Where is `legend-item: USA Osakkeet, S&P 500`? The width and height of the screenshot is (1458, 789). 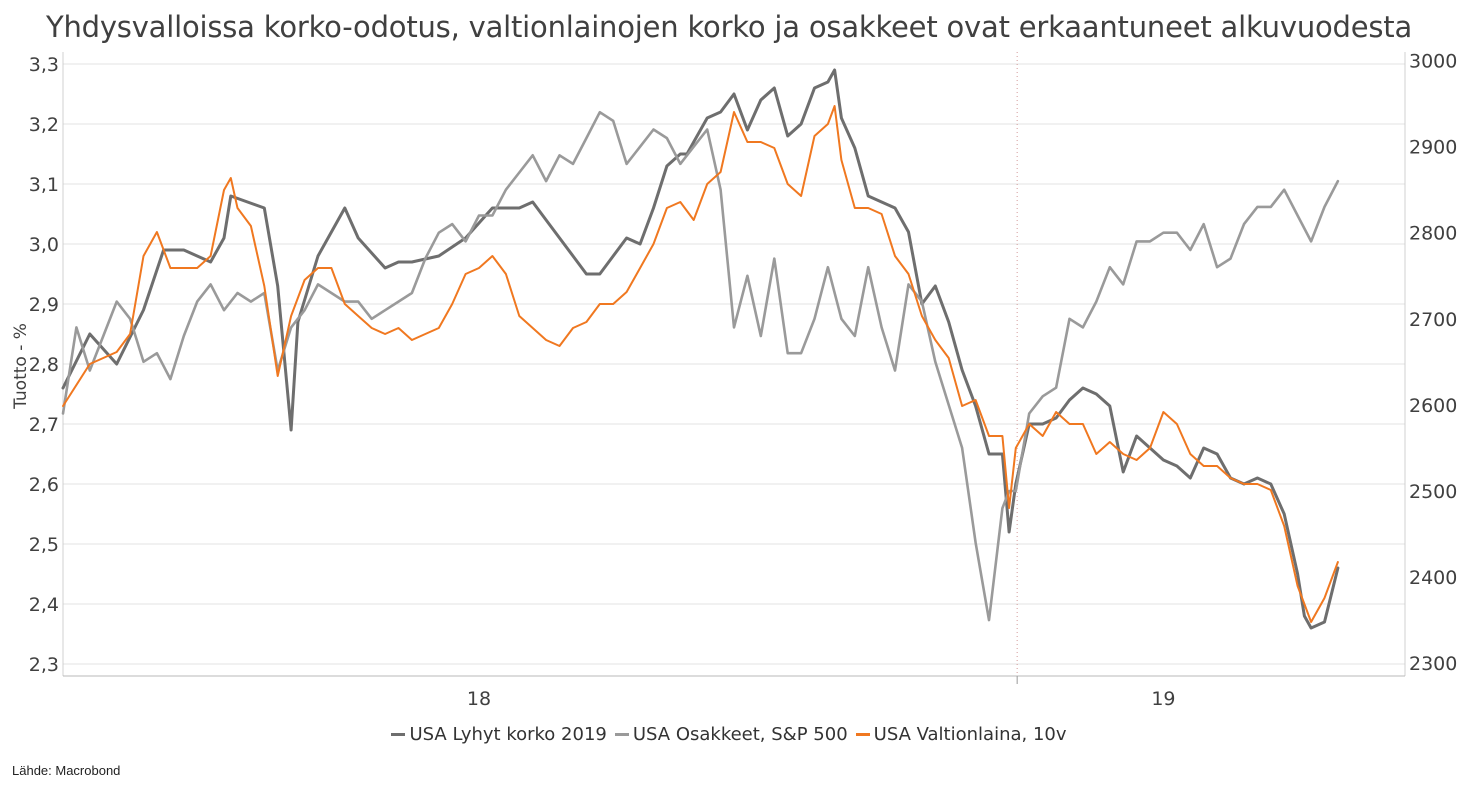 legend-item: USA Osakkeet, S&P 500 is located at coordinates (731, 734).